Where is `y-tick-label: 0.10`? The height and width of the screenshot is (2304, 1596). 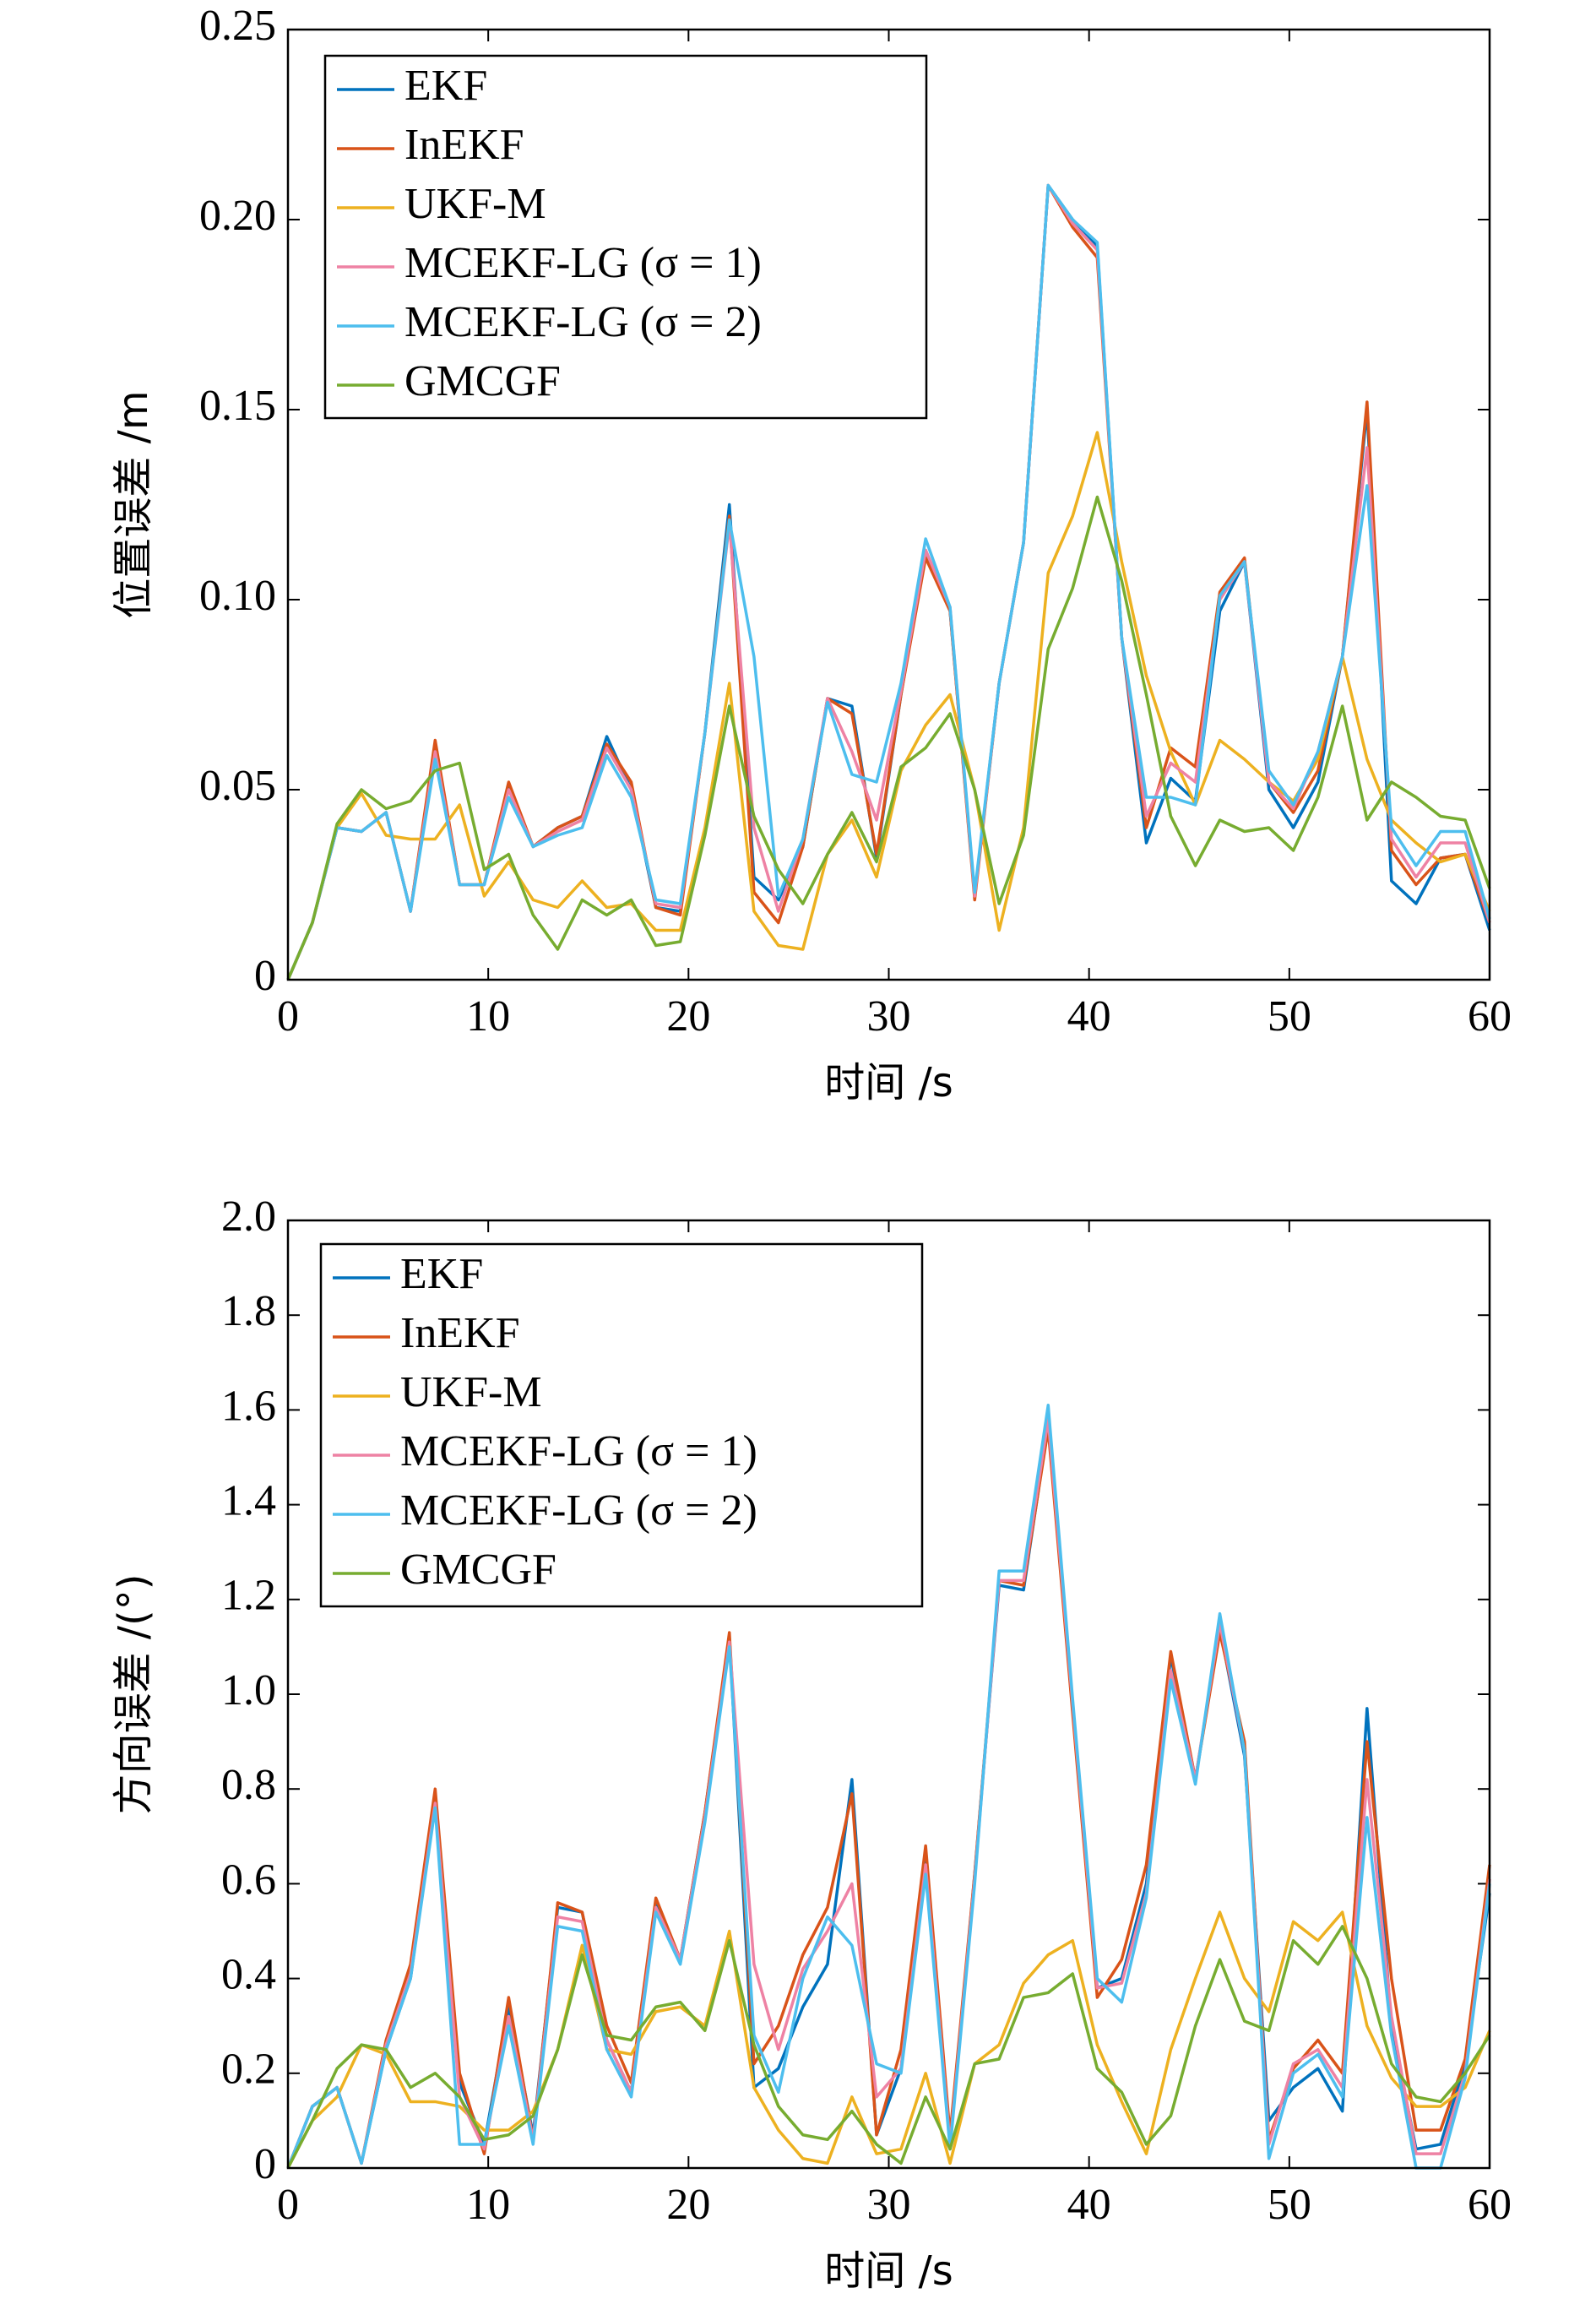
y-tick-label: 0.10 is located at coordinates (237, 596).